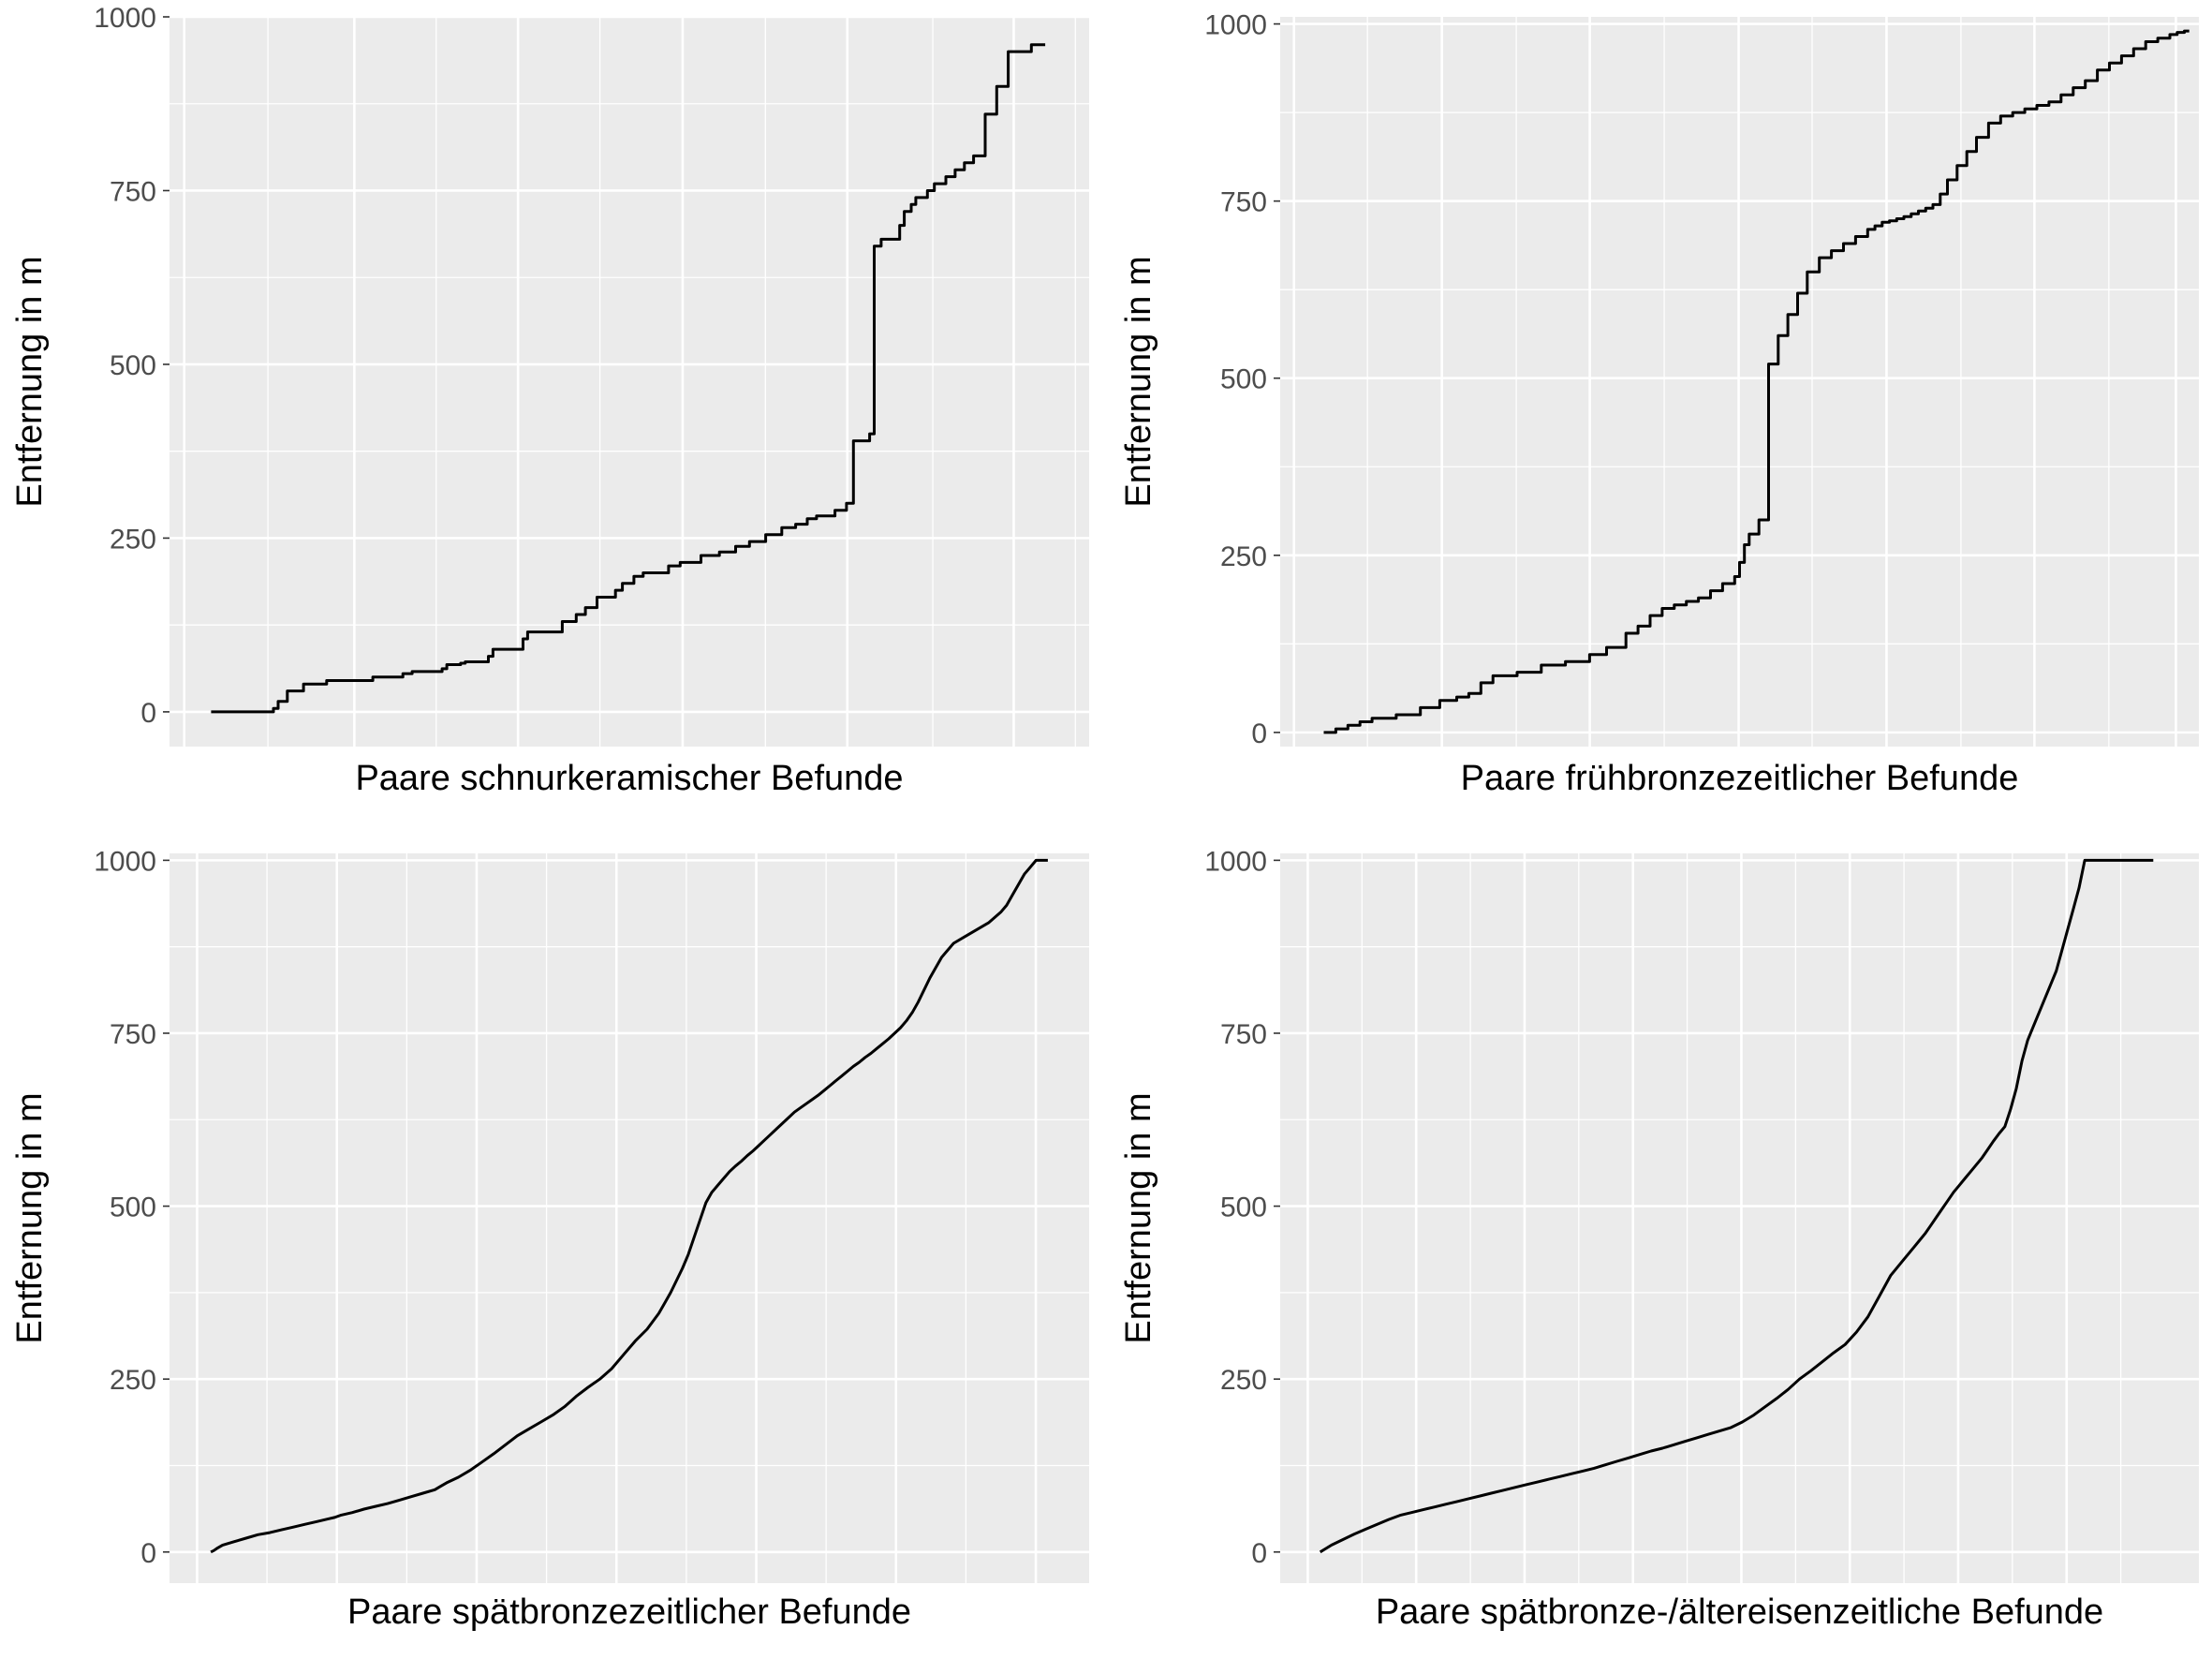  I want to click on x-axis-title: Paare spätbronzezeitlicher Befunde, so click(629, 1612).